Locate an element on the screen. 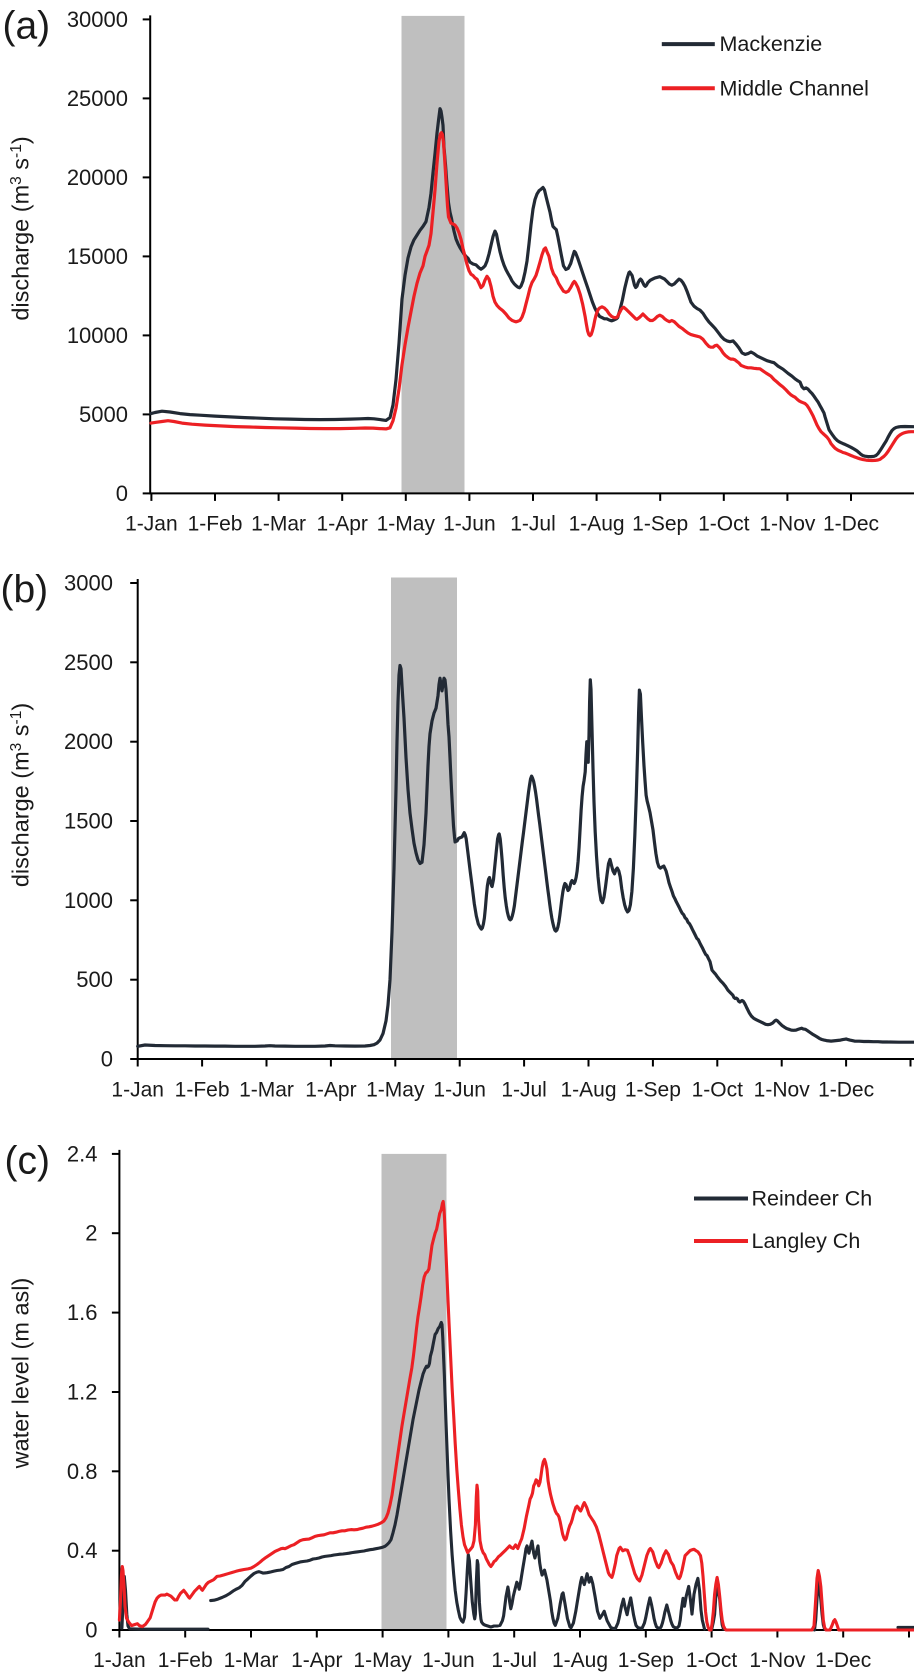 The width and height of the screenshot is (914, 1679). svg-text: water level (m asl) is located at coordinates (21, 1374).